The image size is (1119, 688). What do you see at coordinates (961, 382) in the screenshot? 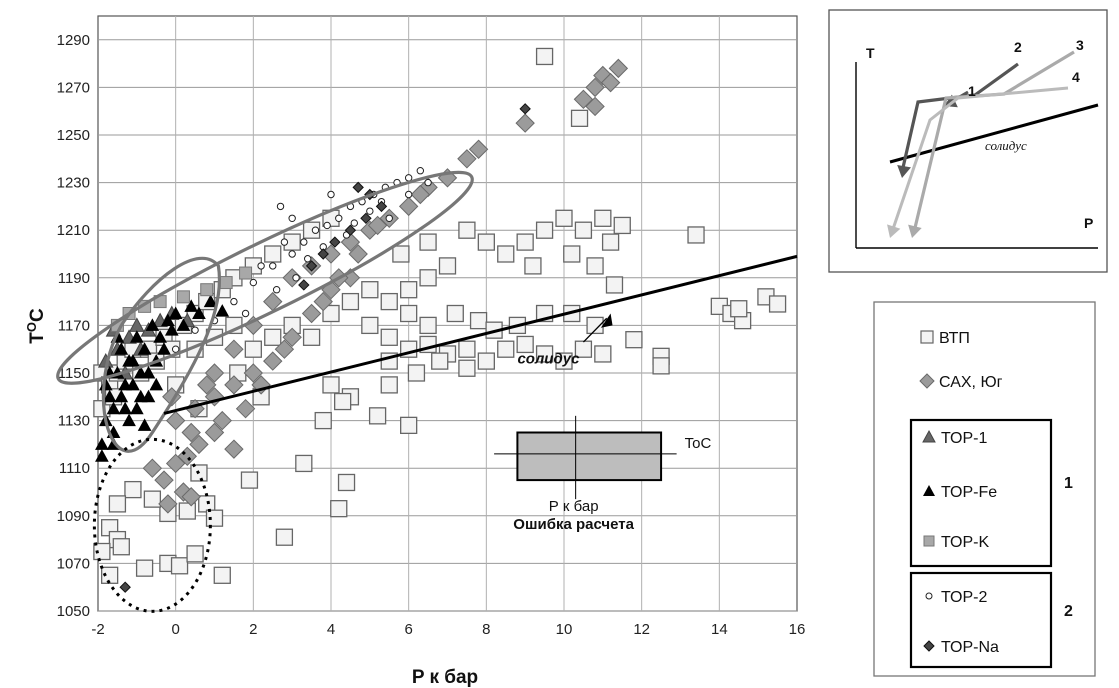
I see `legend-item: САХ, Юг` at bounding box center [961, 382].